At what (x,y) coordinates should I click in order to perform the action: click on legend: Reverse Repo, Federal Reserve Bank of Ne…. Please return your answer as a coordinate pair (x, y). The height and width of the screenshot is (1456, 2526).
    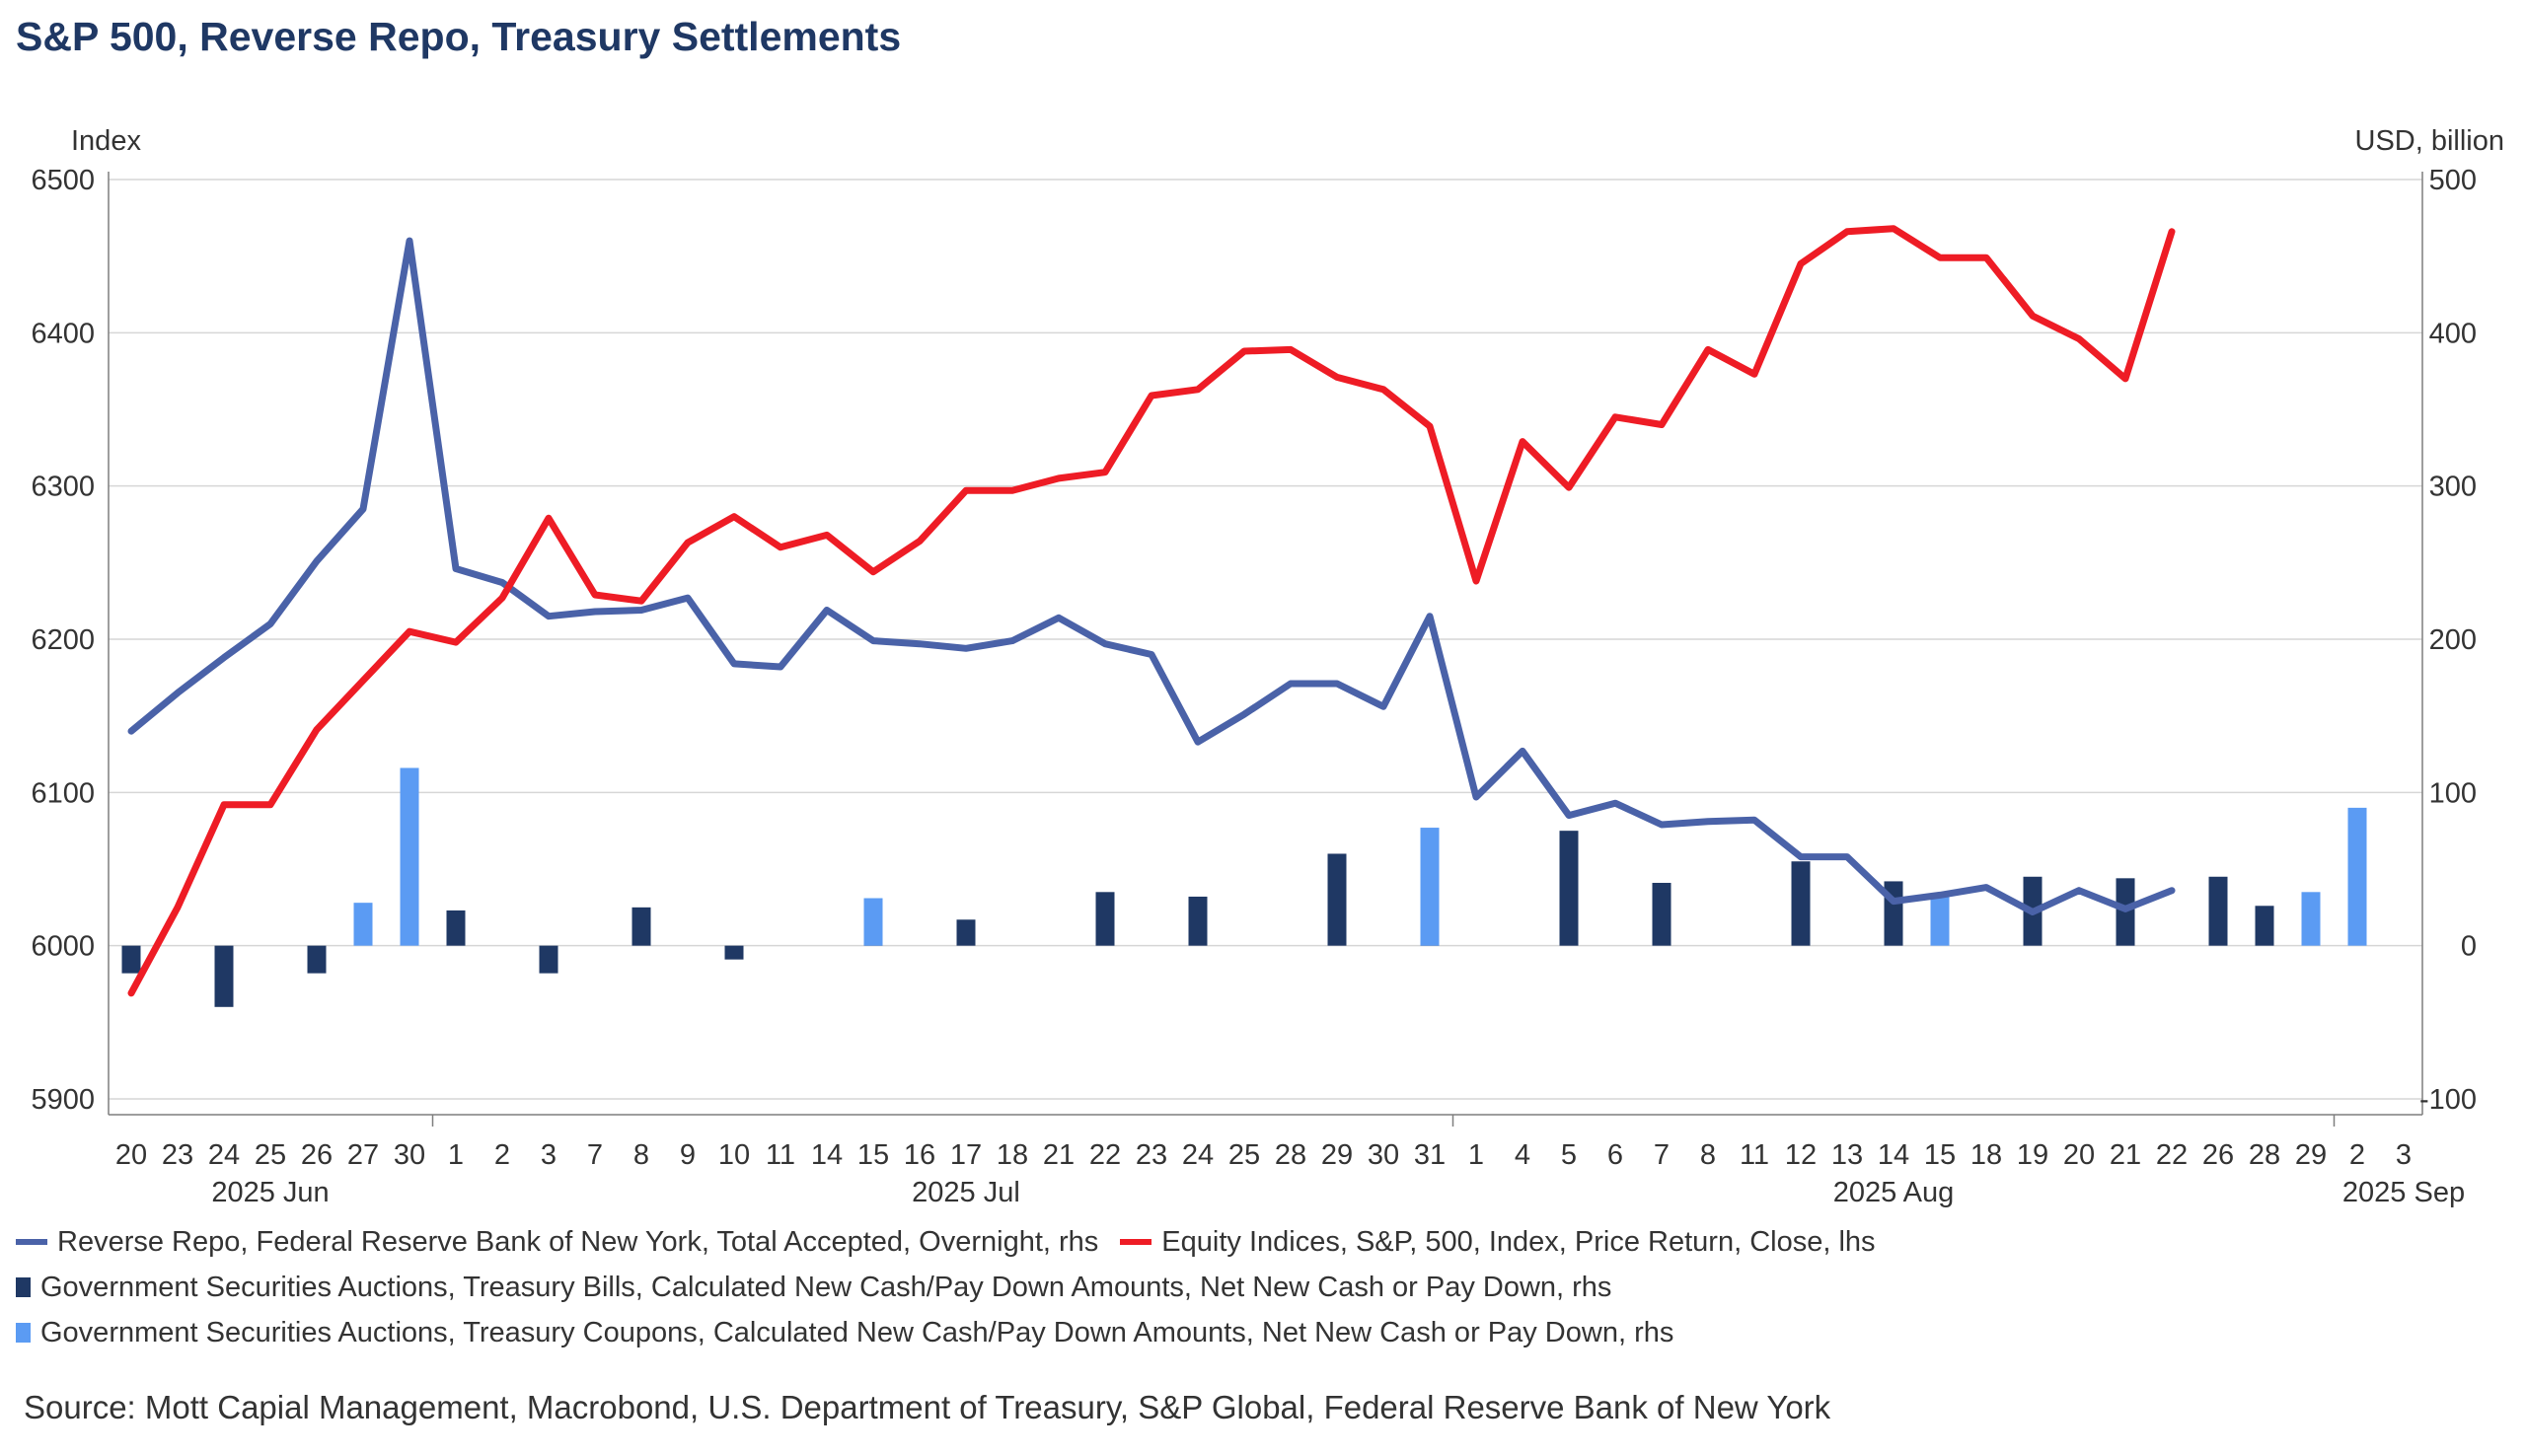
    Looking at the image, I should click on (956, 1287).